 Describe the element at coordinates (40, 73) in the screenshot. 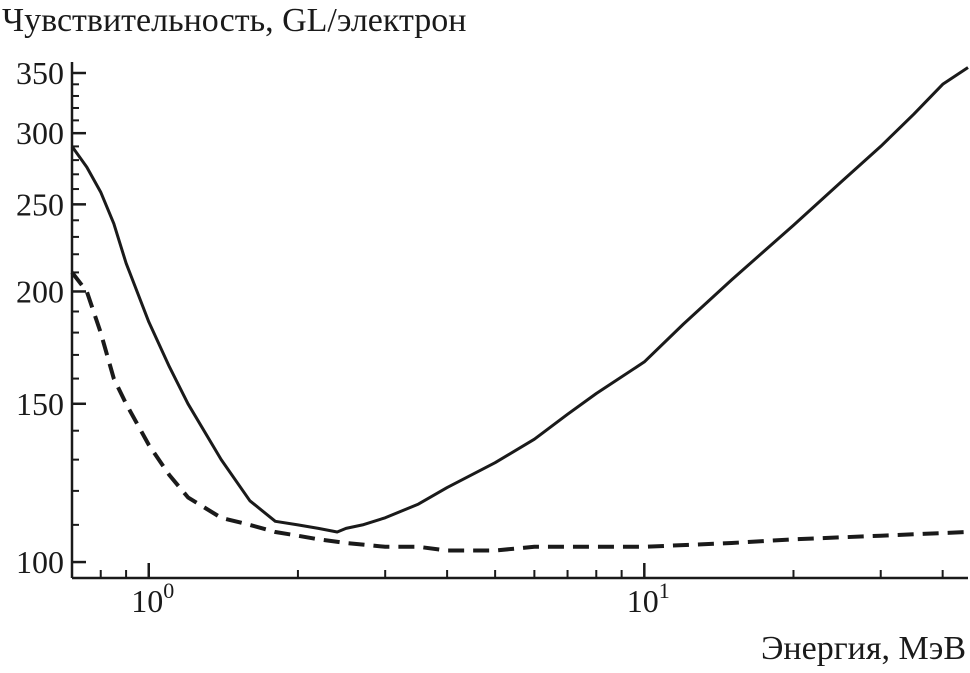

I see `y-tick-label: 350` at that location.